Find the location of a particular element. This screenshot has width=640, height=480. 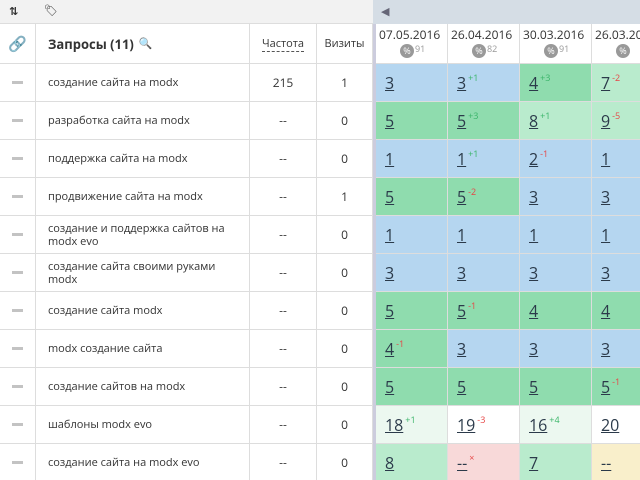

position: 19 is located at coordinates (466, 424).